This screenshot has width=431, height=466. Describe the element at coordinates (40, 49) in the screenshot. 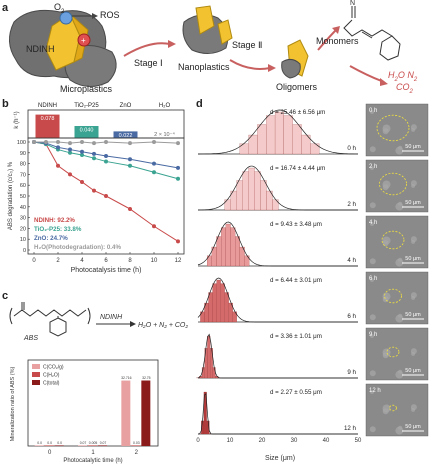

I see `ndinh-label: NDINH` at that location.